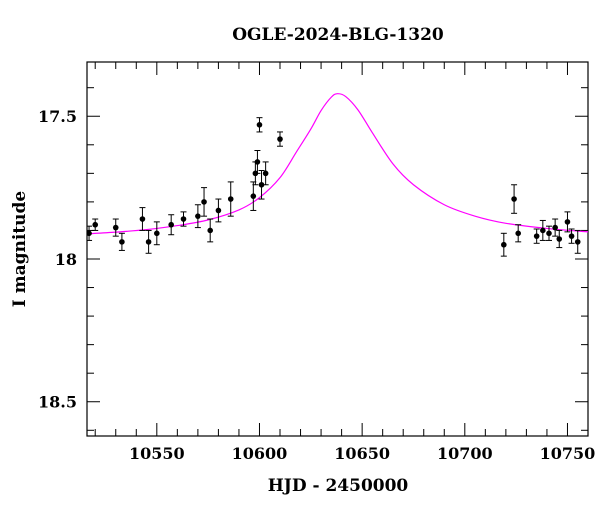 This screenshot has height=512, width=600. What do you see at coordinates (260, 453) in the screenshot?
I see `x-tick-label: 10600` at bounding box center [260, 453].